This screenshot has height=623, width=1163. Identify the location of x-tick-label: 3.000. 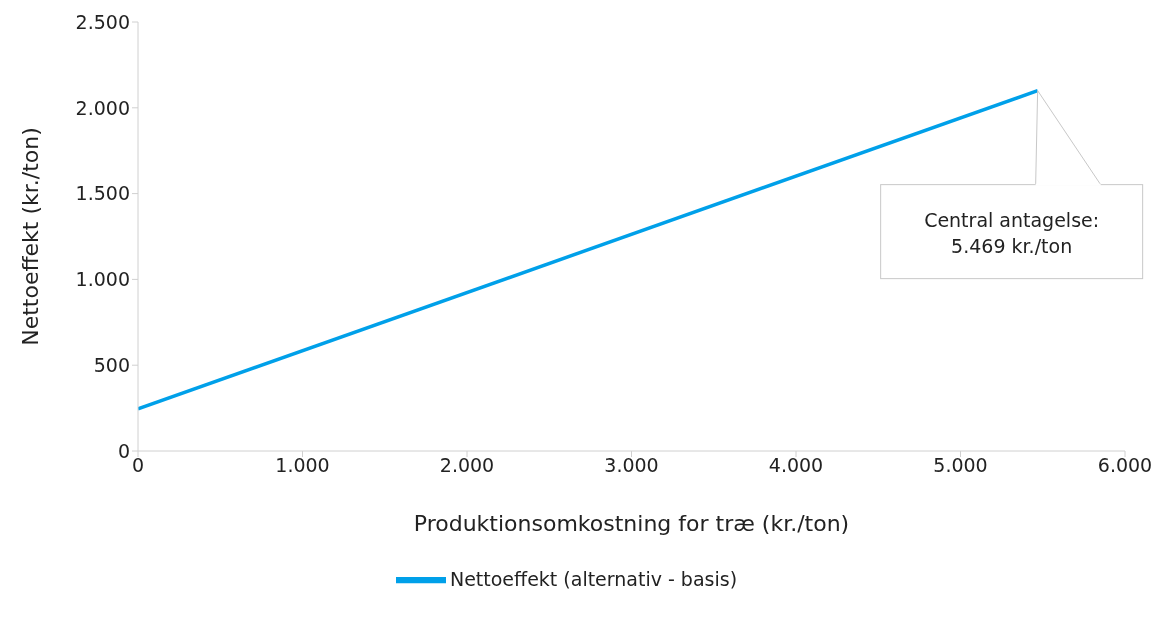
(631, 465).